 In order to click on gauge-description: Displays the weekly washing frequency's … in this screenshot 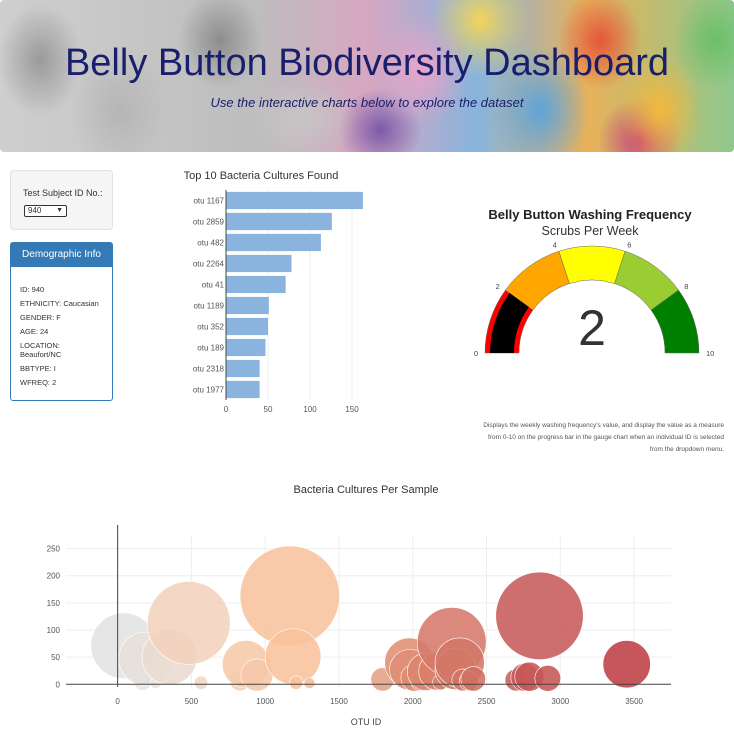, I will do `click(582, 438)`.